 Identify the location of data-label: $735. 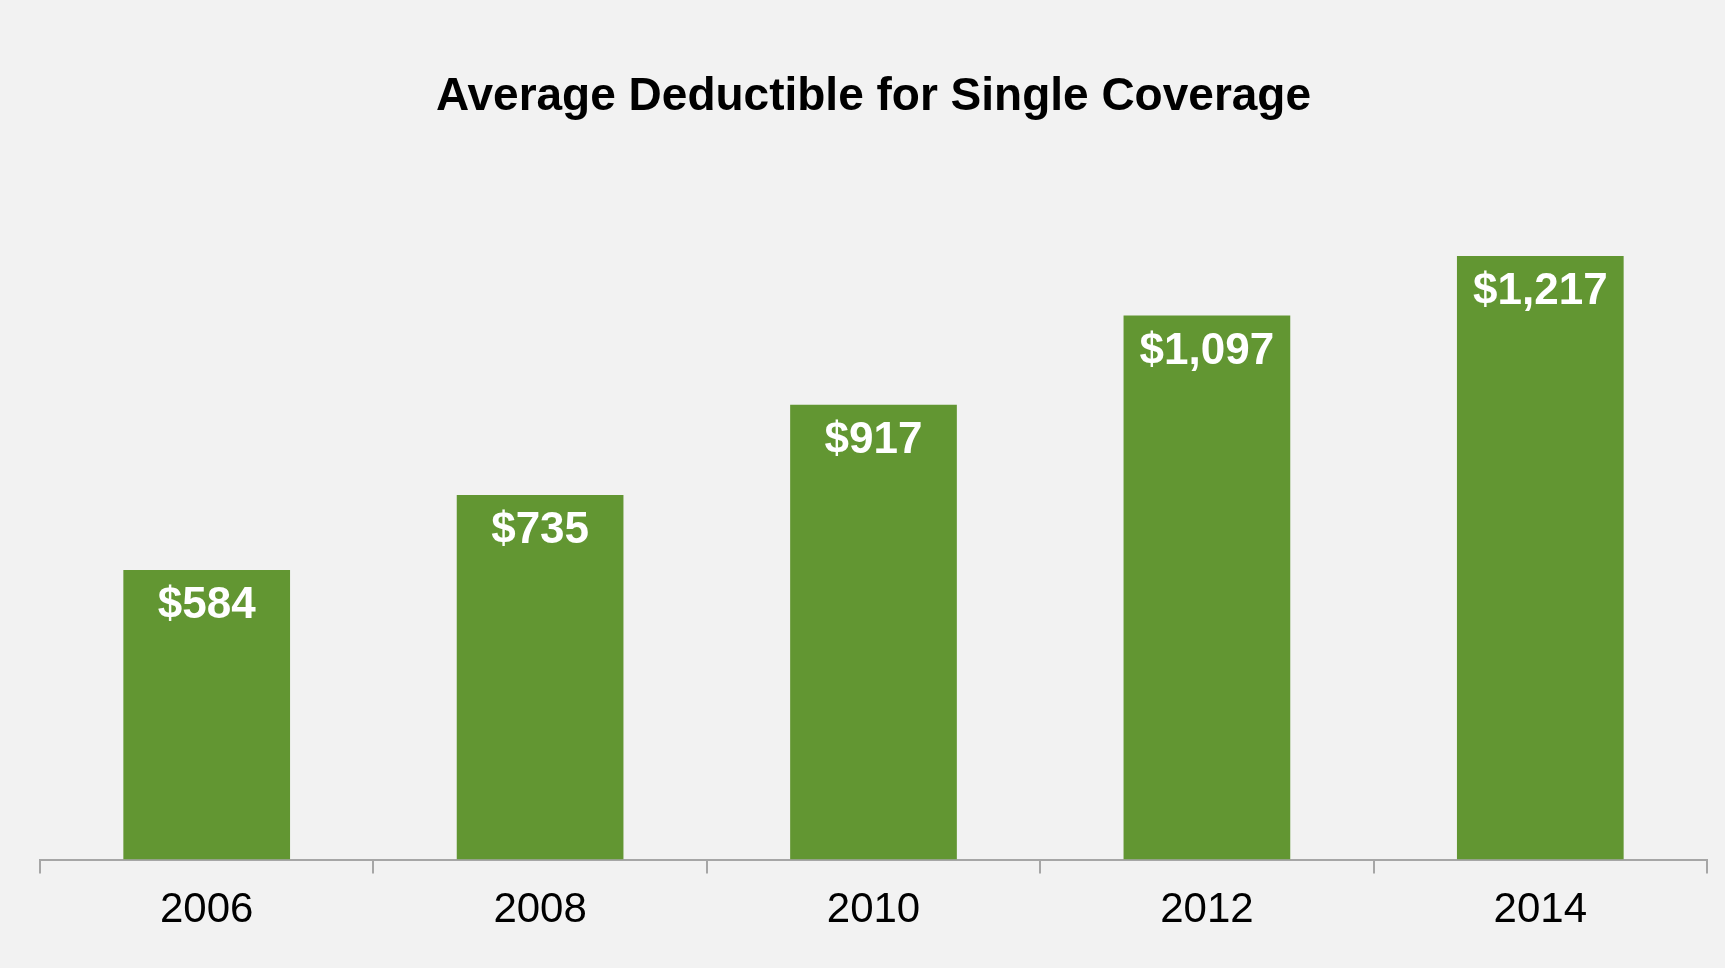
(540, 528).